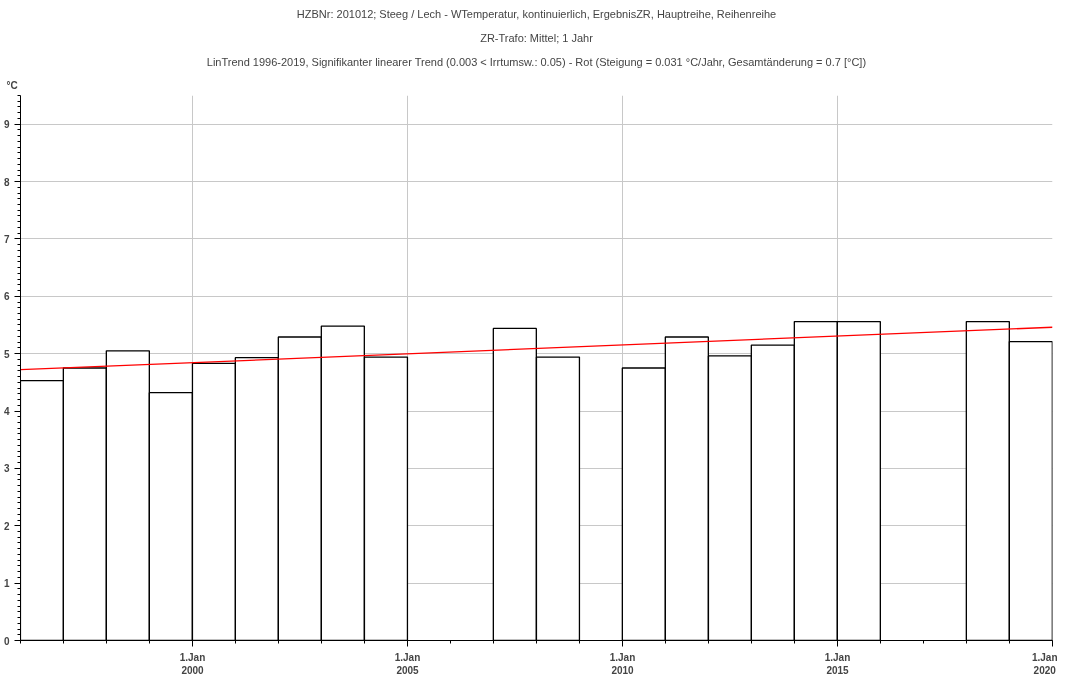 The image size is (1067, 688). What do you see at coordinates (6, 641) in the screenshot?
I see `y-tick-label: 0` at bounding box center [6, 641].